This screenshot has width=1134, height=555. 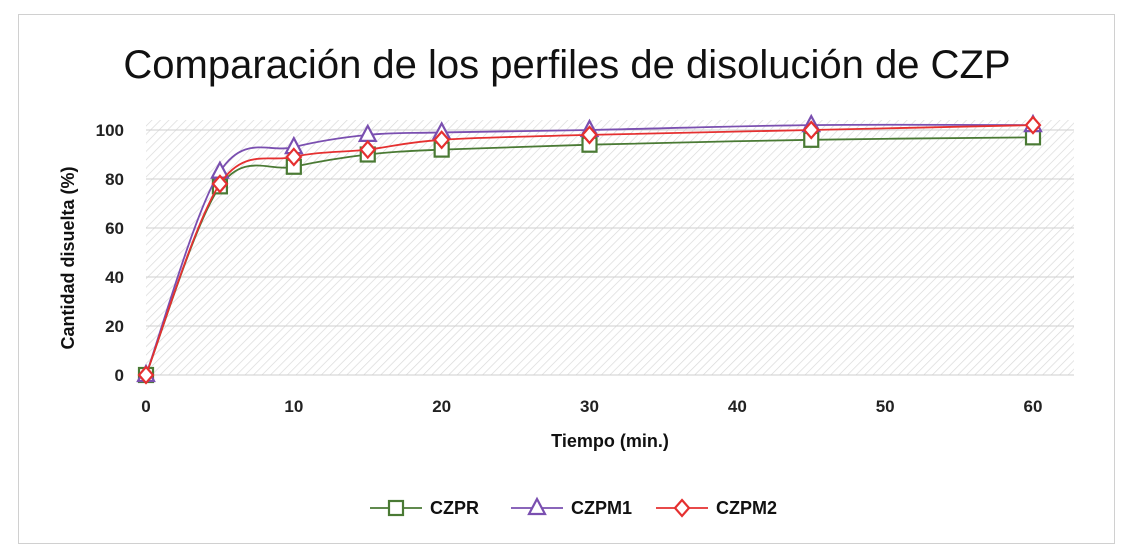 I want to click on x-tick-label: 30, so click(x=589, y=406).